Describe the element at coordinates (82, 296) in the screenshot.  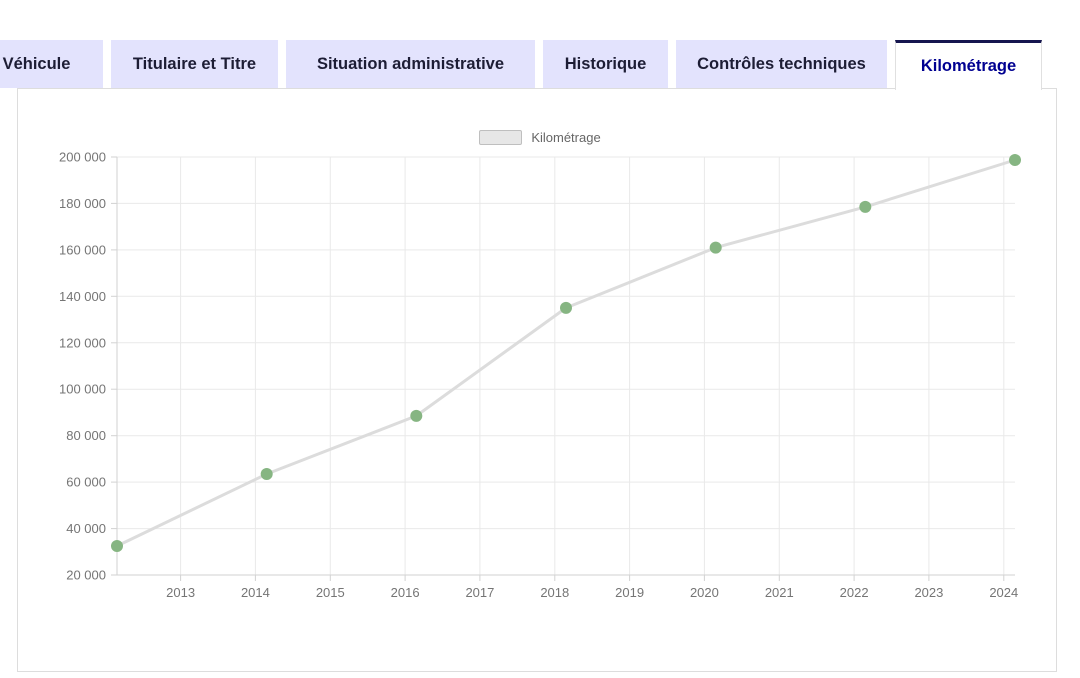
I see `y-tick-label: 140 000` at that location.